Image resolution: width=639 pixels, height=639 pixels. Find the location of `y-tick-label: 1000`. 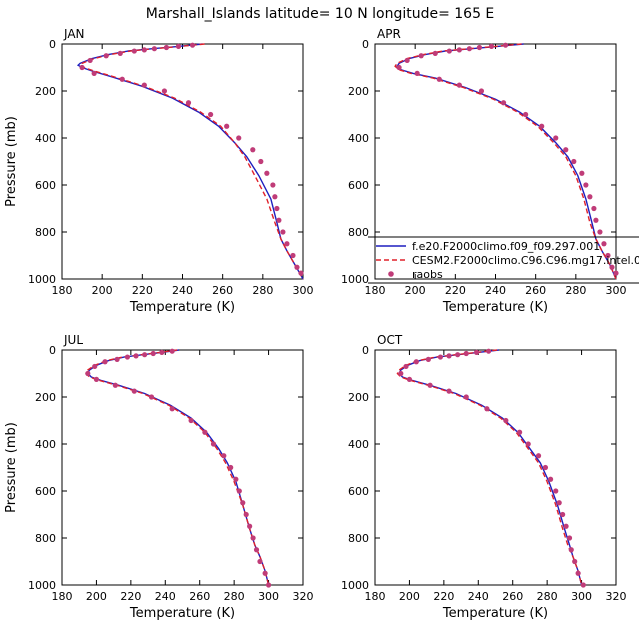

y-tick-label: 1000 is located at coordinates (355, 585).